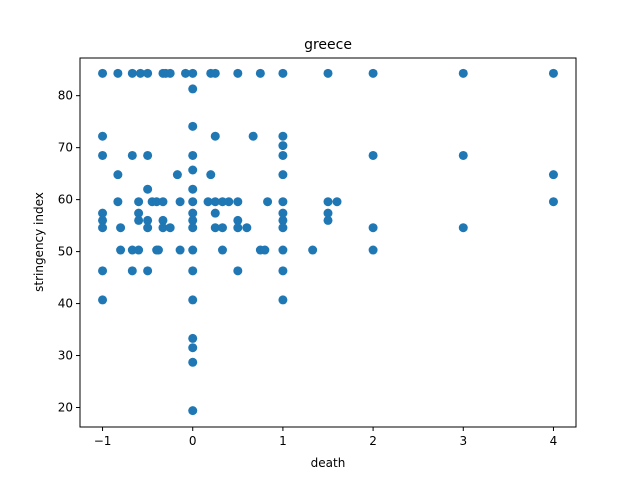  Describe the element at coordinates (328, 463) in the screenshot. I see `x-axis-label: death` at that location.